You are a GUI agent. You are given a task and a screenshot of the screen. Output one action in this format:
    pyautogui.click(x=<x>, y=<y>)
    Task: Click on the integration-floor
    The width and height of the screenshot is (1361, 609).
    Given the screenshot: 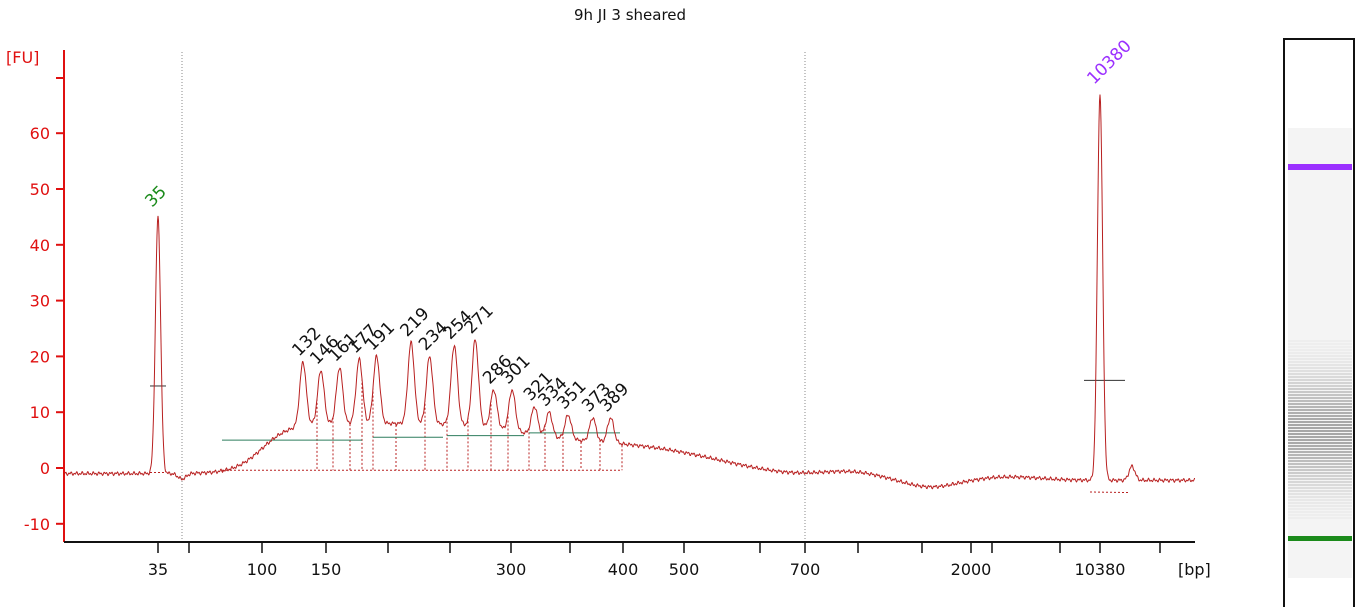 What is the action you would take?
    pyautogui.click(x=1110, y=492)
    